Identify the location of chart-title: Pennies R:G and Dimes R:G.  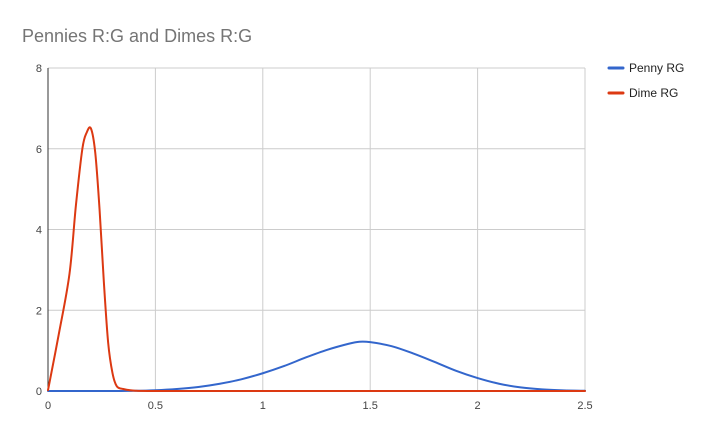
(137, 36).